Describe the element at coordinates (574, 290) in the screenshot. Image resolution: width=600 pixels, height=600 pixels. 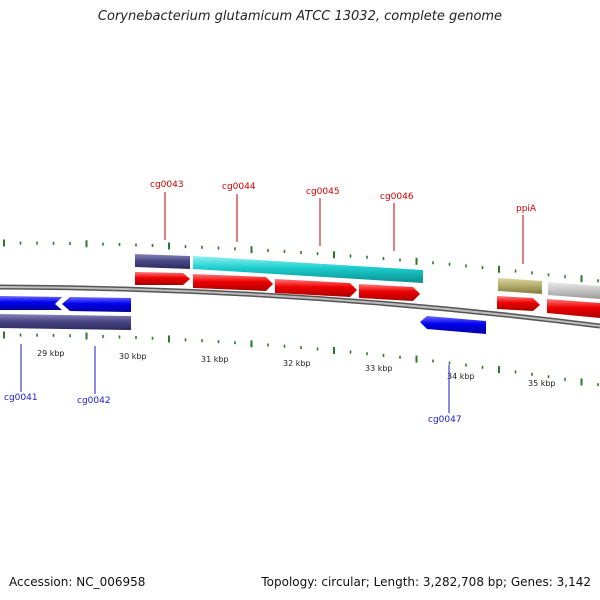
I see `feature-block-right` at that location.